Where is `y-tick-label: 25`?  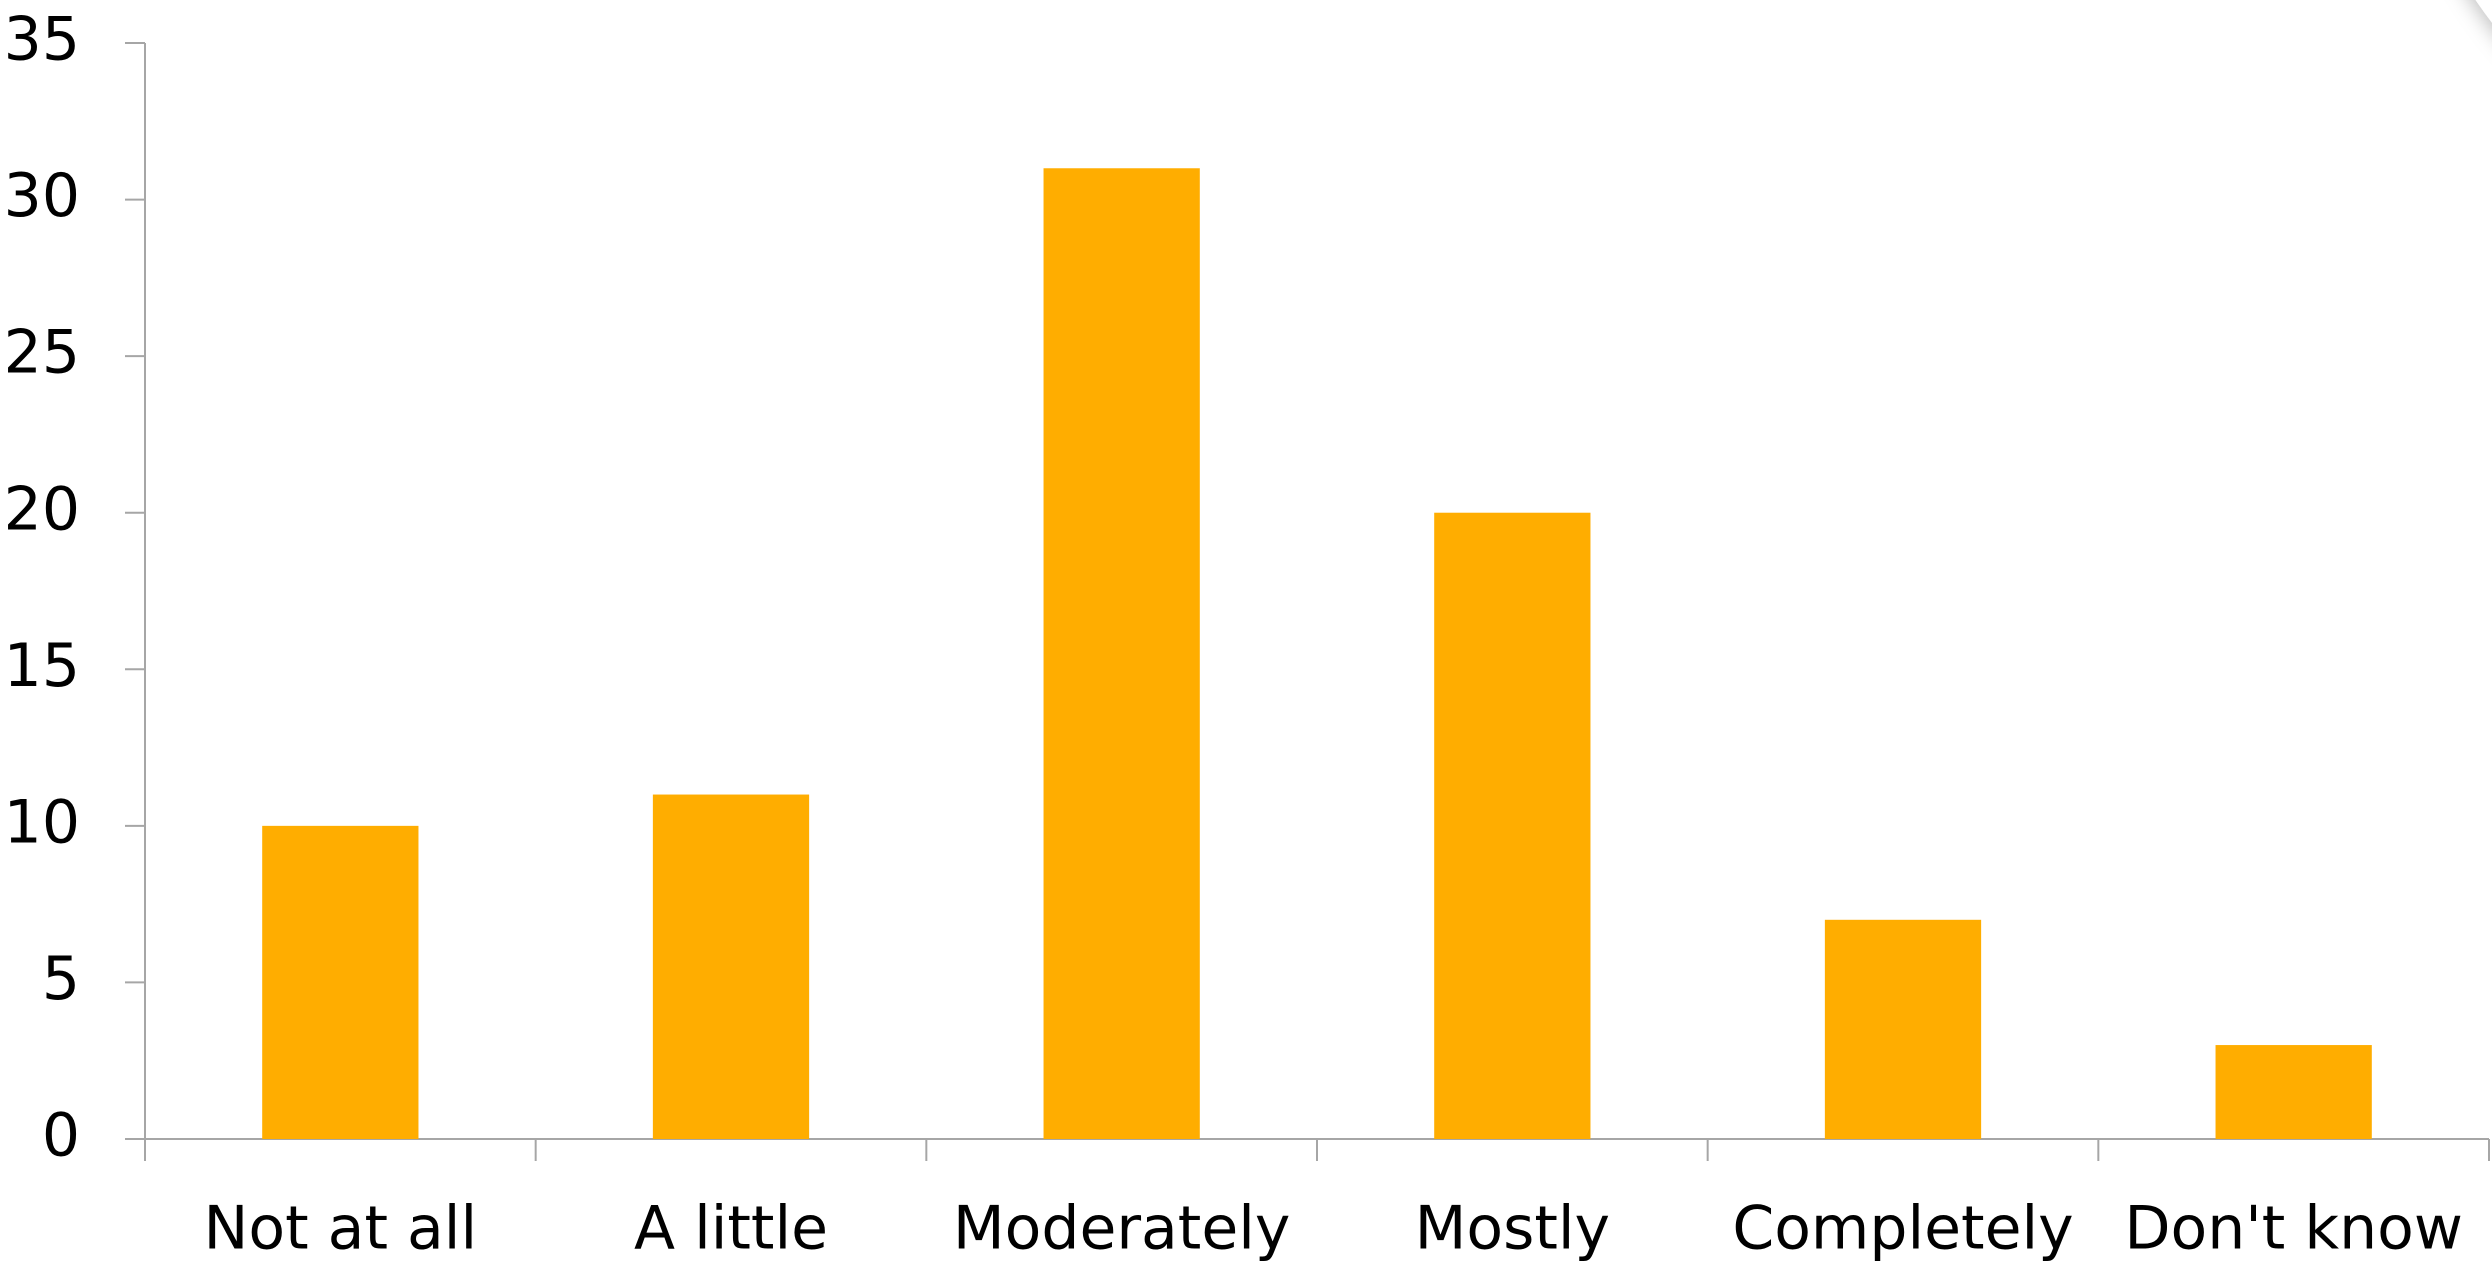
y-tick-label: 25 is located at coordinates (42, 353).